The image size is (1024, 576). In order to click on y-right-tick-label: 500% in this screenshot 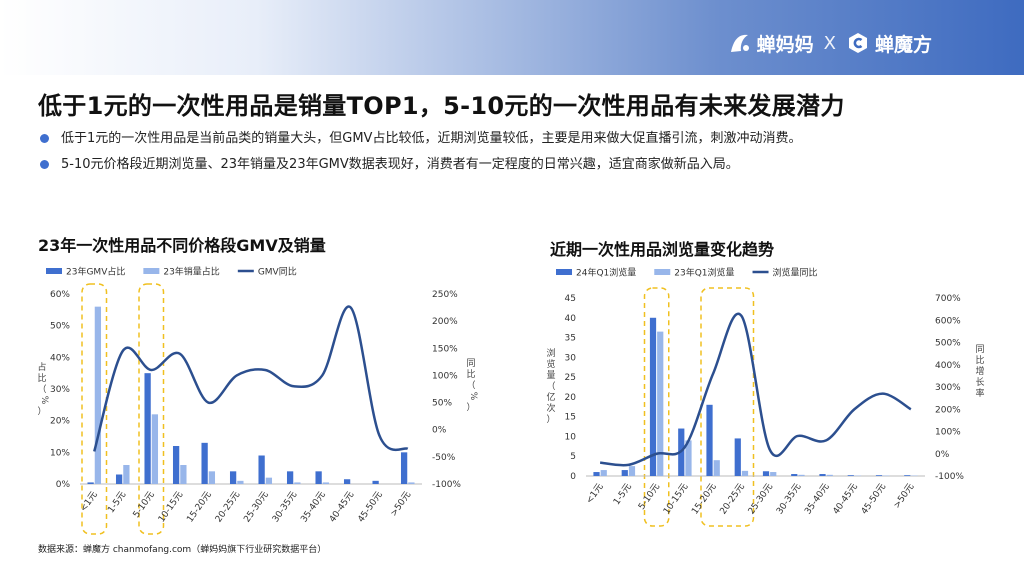, I will do `click(948, 344)`.